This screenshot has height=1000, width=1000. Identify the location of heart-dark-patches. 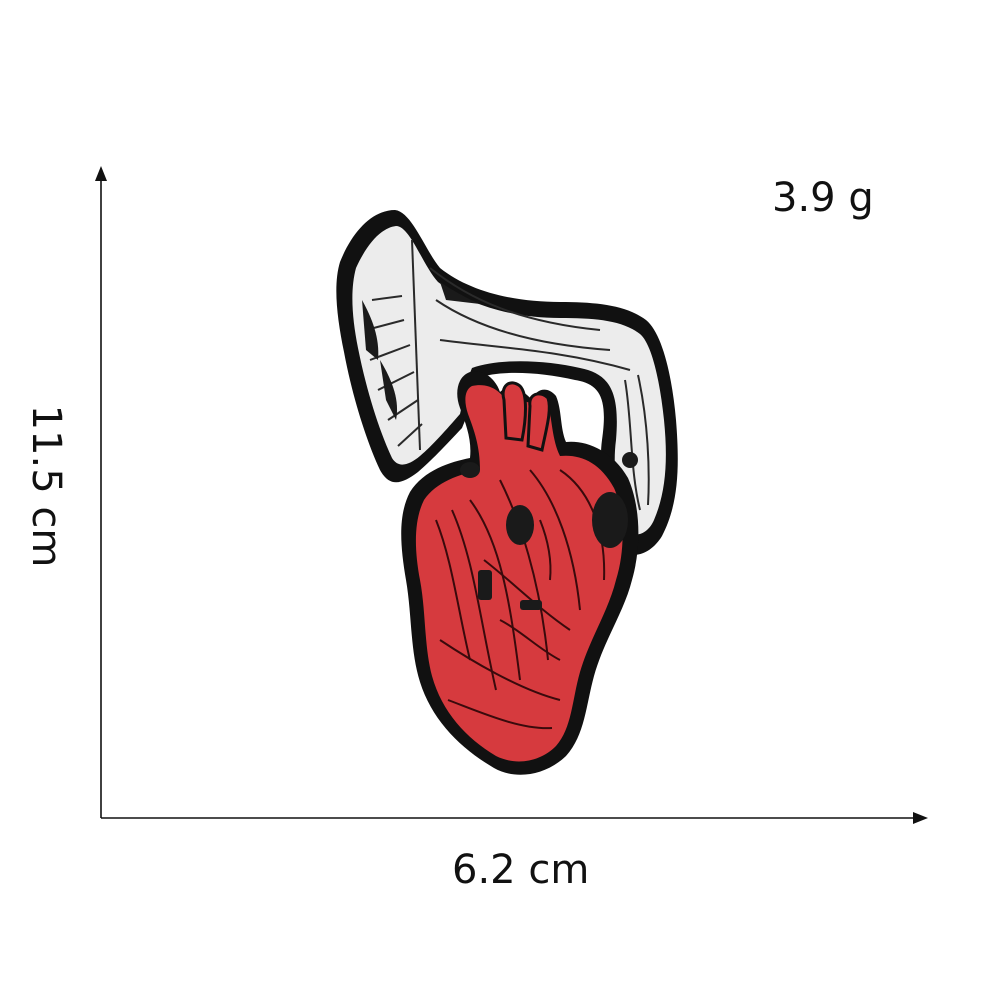
(544, 536).